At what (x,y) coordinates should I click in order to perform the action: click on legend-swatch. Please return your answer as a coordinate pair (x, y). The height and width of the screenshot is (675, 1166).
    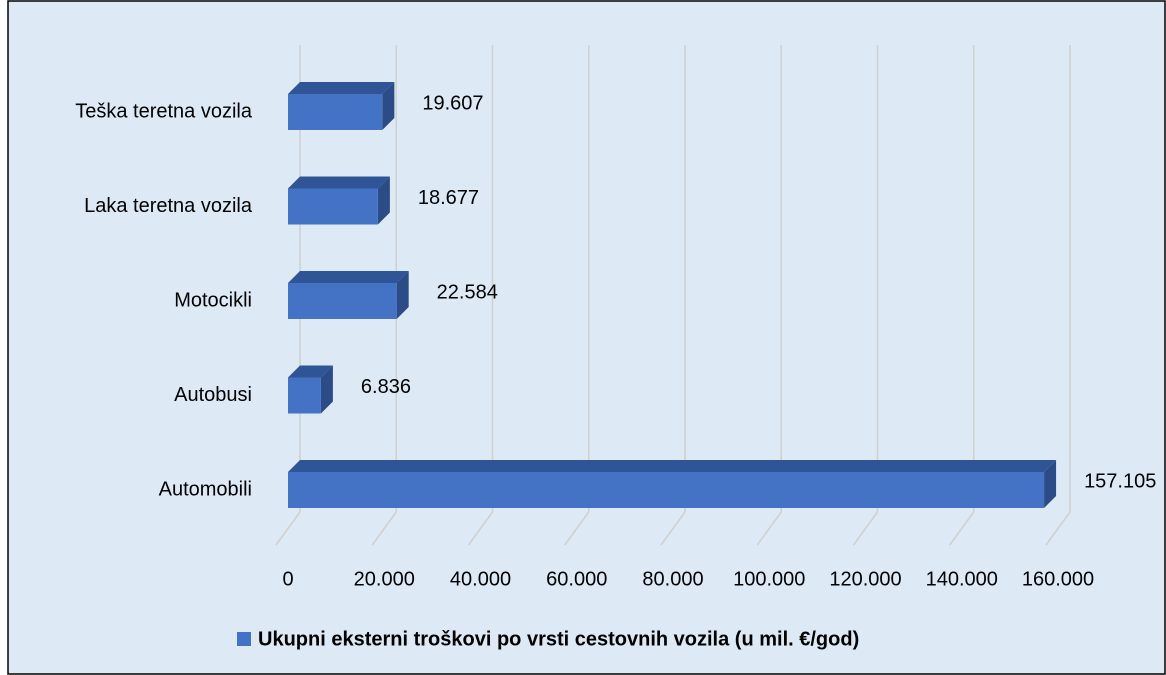
    Looking at the image, I should click on (244, 639).